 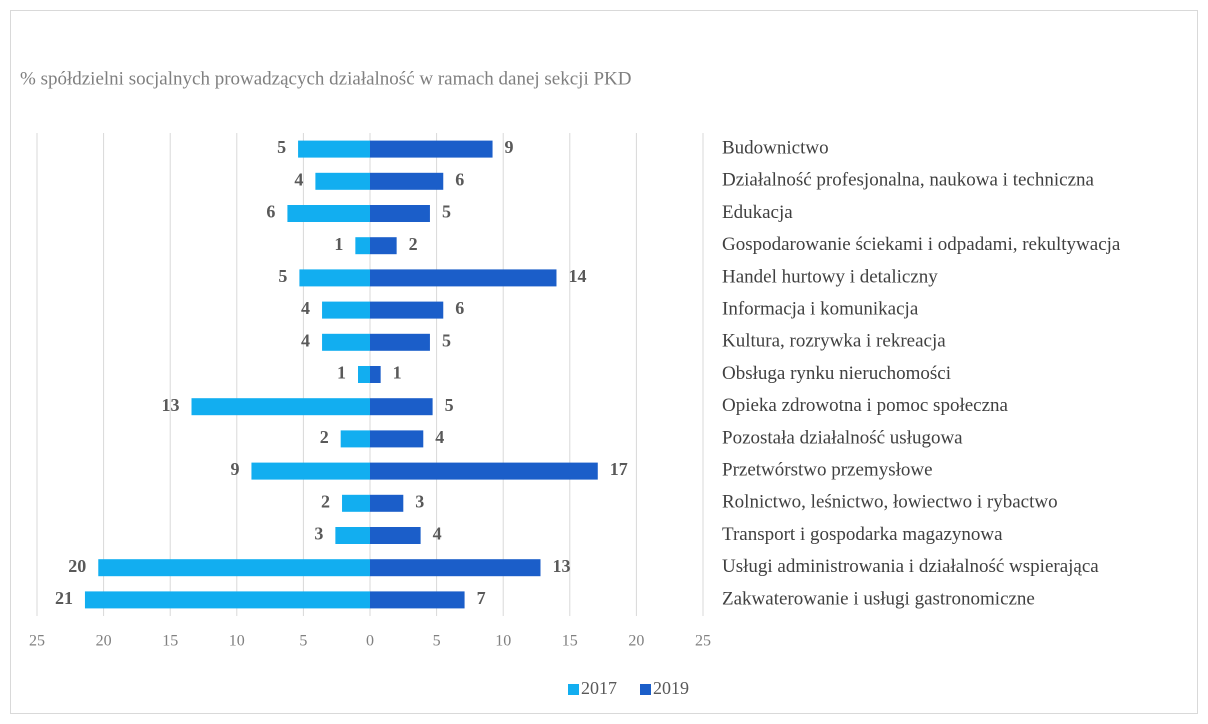 I want to click on data-label: 17, so click(x=619, y=469).